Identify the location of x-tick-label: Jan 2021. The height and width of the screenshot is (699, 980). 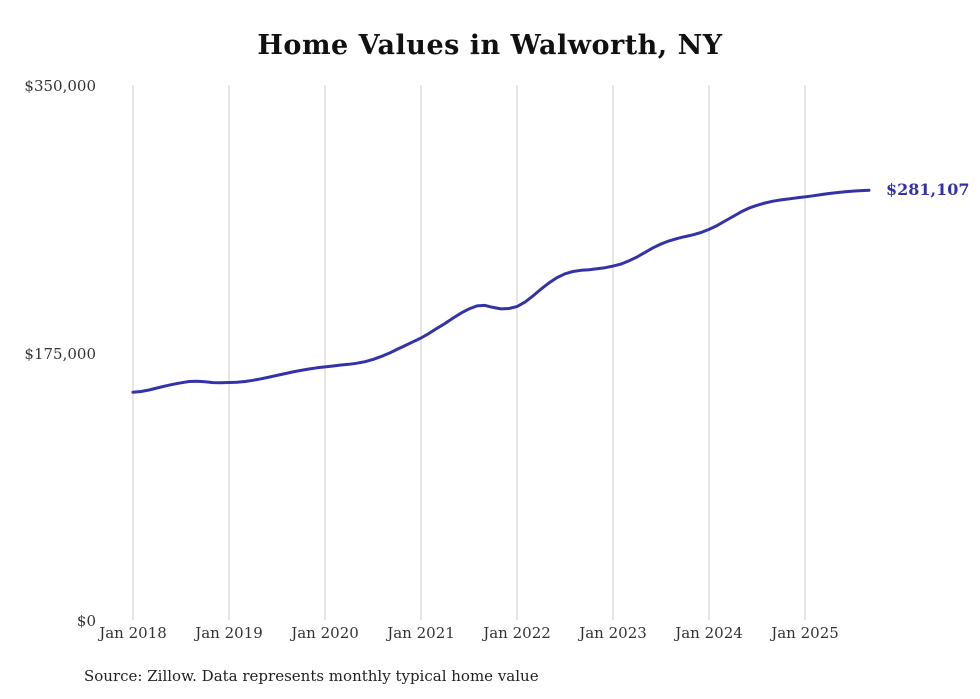
(421, 633).